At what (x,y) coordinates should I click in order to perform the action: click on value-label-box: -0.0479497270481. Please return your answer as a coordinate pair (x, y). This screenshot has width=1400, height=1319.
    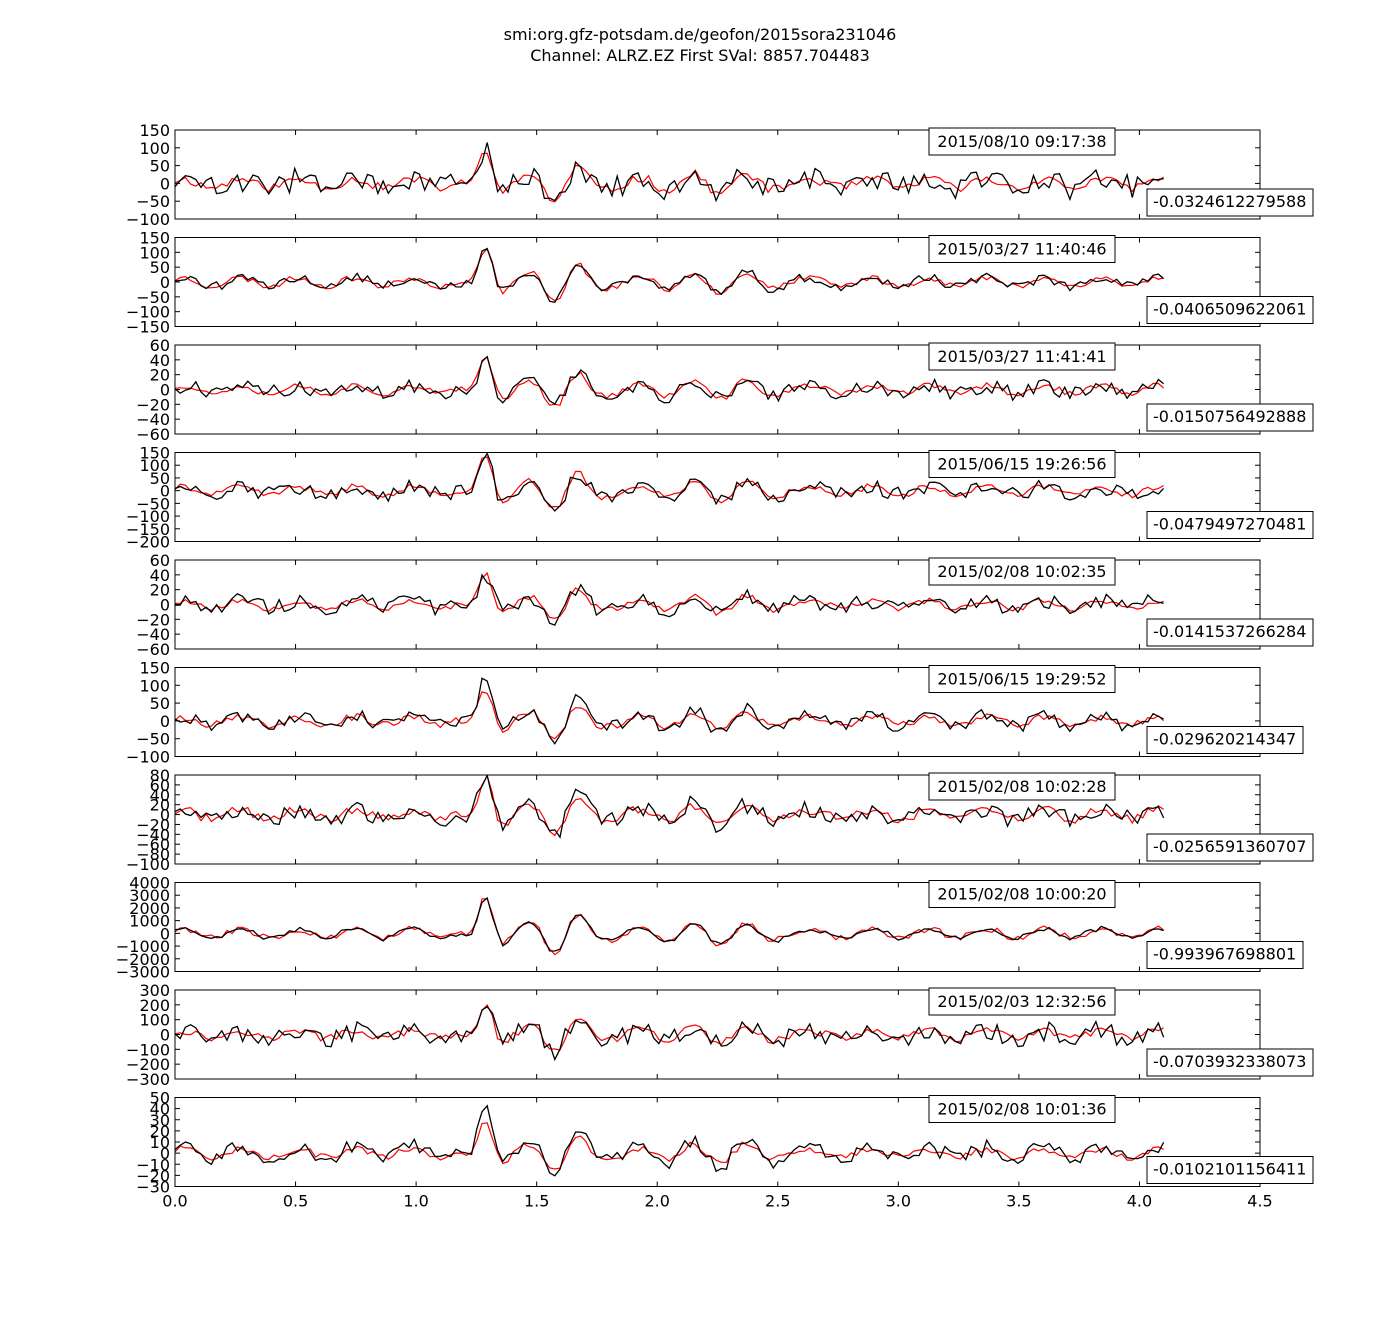
    Looking at the image, I should click on (1230, 525).